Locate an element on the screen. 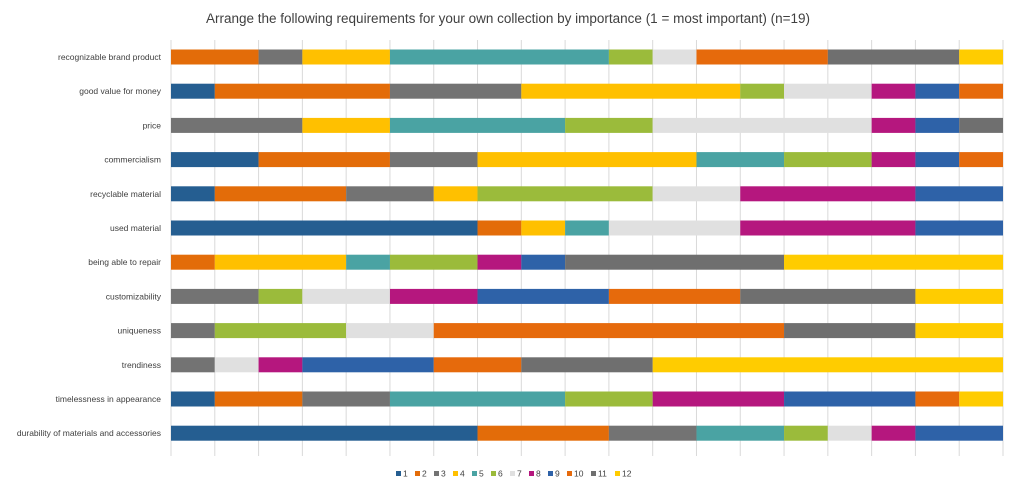 The image size is (1024, 488). legend-label: 6 is located at coordinates (500, 474).